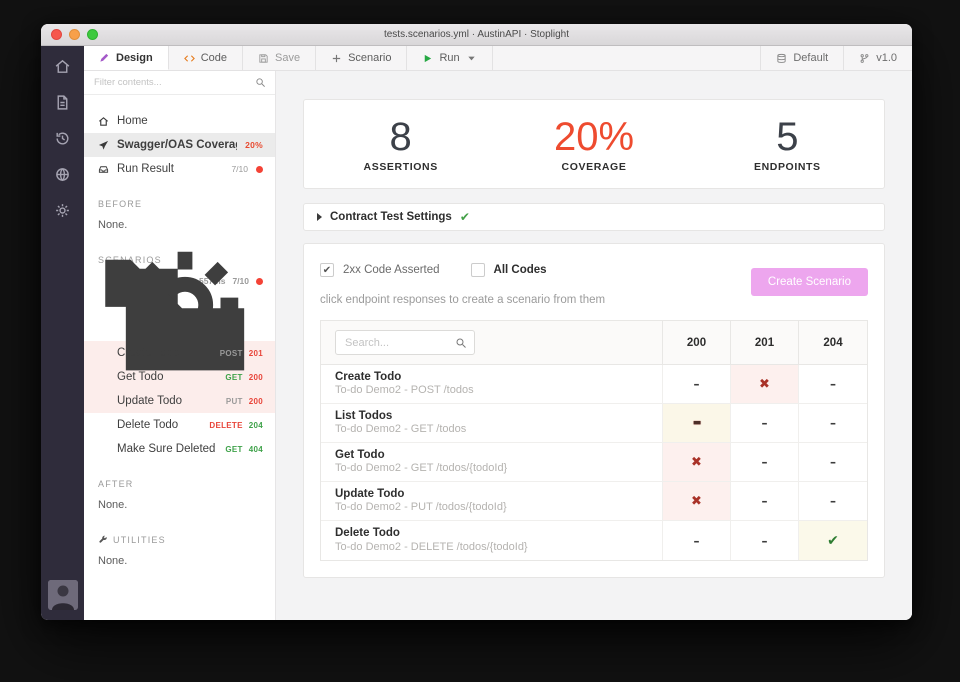 This screenshot has height=682, width=960. I want to click on sidebar-item-run-result: Run Result 7/10, so click(179, 169).